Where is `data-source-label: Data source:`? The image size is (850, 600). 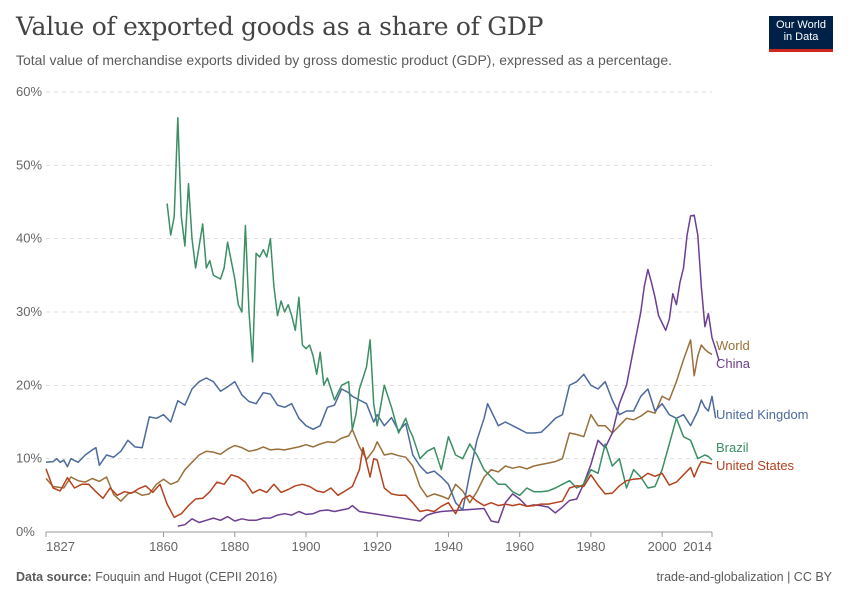 data-source-label: Data source: is located at coordinates (54, 577).